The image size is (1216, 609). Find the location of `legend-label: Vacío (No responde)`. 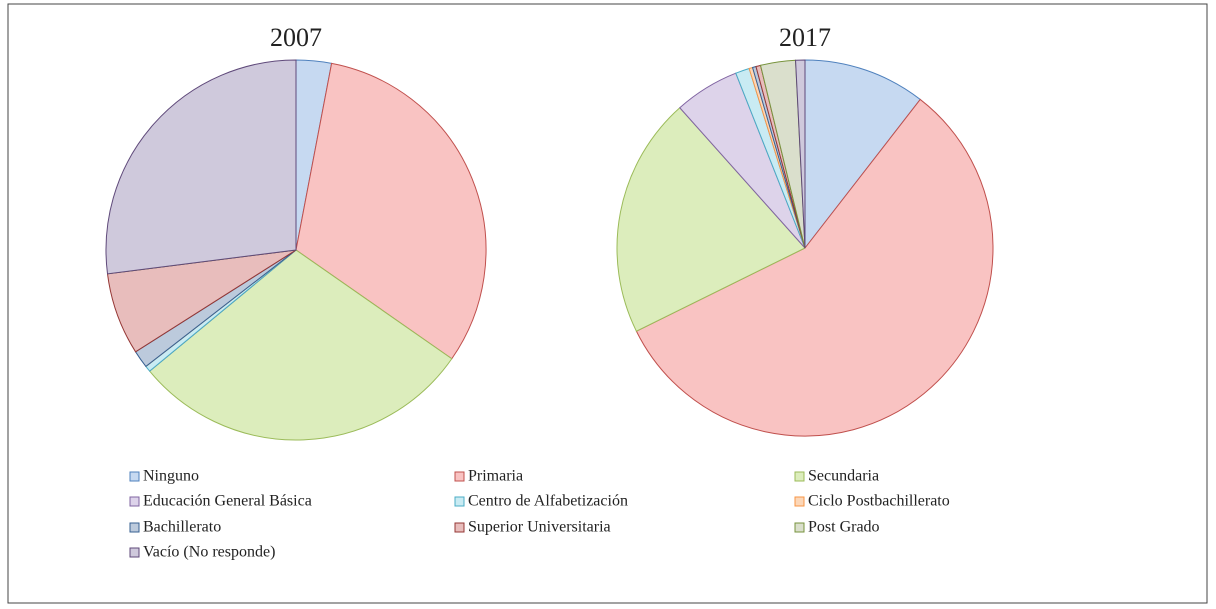

legend-label: Vacío (No responde) is located at coordinates (209, 552).